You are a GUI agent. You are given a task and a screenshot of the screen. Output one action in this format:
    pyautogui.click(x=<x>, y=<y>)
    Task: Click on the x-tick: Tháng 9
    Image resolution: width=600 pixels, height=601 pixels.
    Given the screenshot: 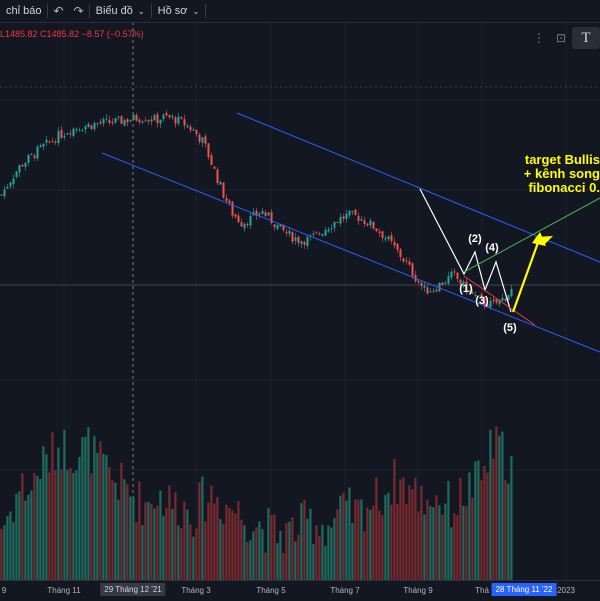 What is the action you would take?
    pyautogui.click(x=418, y=590)
    